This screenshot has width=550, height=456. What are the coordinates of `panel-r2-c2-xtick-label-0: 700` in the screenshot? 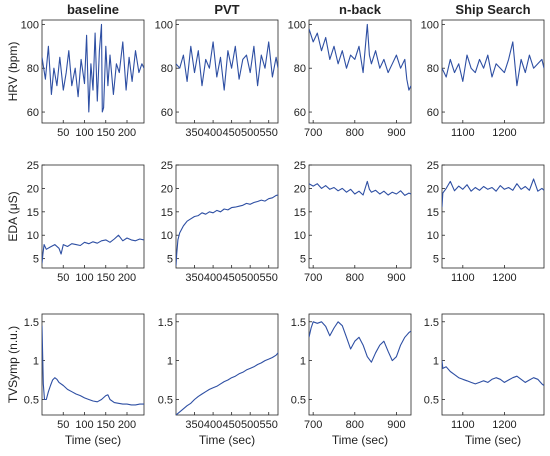 It's located at (313, 425).